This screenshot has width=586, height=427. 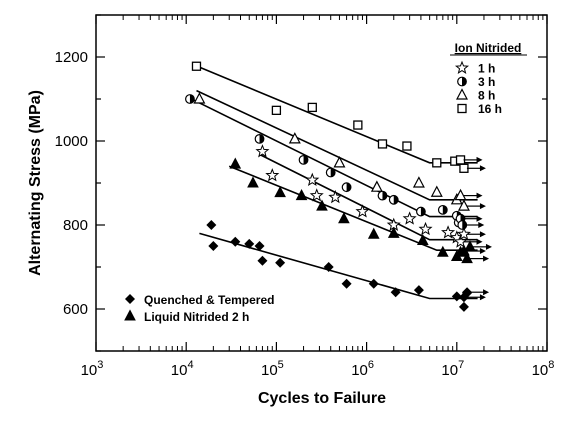 What do you see at coordinates (199, 308) in the screenshot?
I see `legend-other: Quenched & Tempered Liquid Nitrided 2 h` at bounding box center [199, 308].